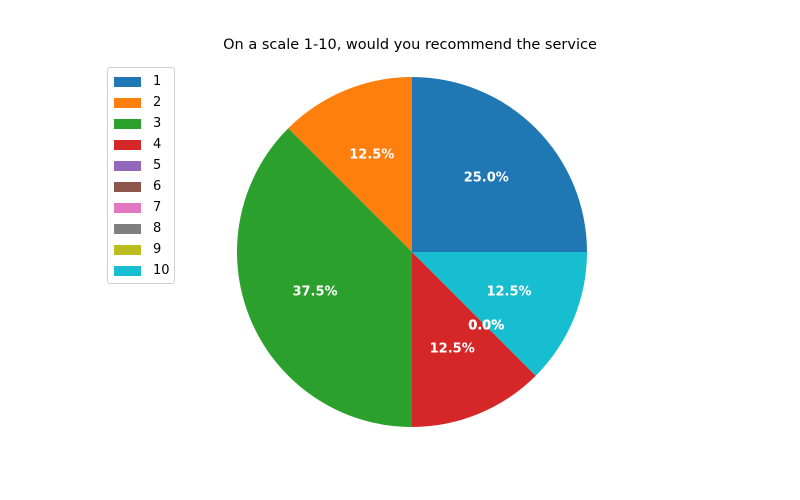  I want to click on legend-item-1: 1, so click(141, 81).